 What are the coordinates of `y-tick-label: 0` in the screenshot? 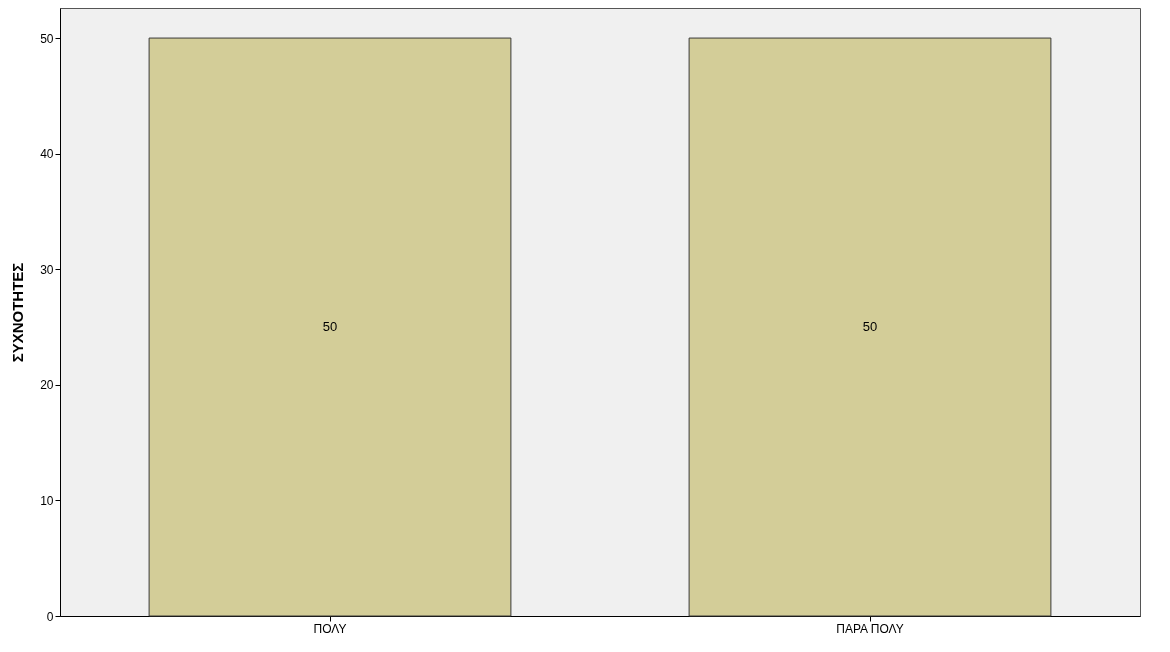 It's located at (50, 616).